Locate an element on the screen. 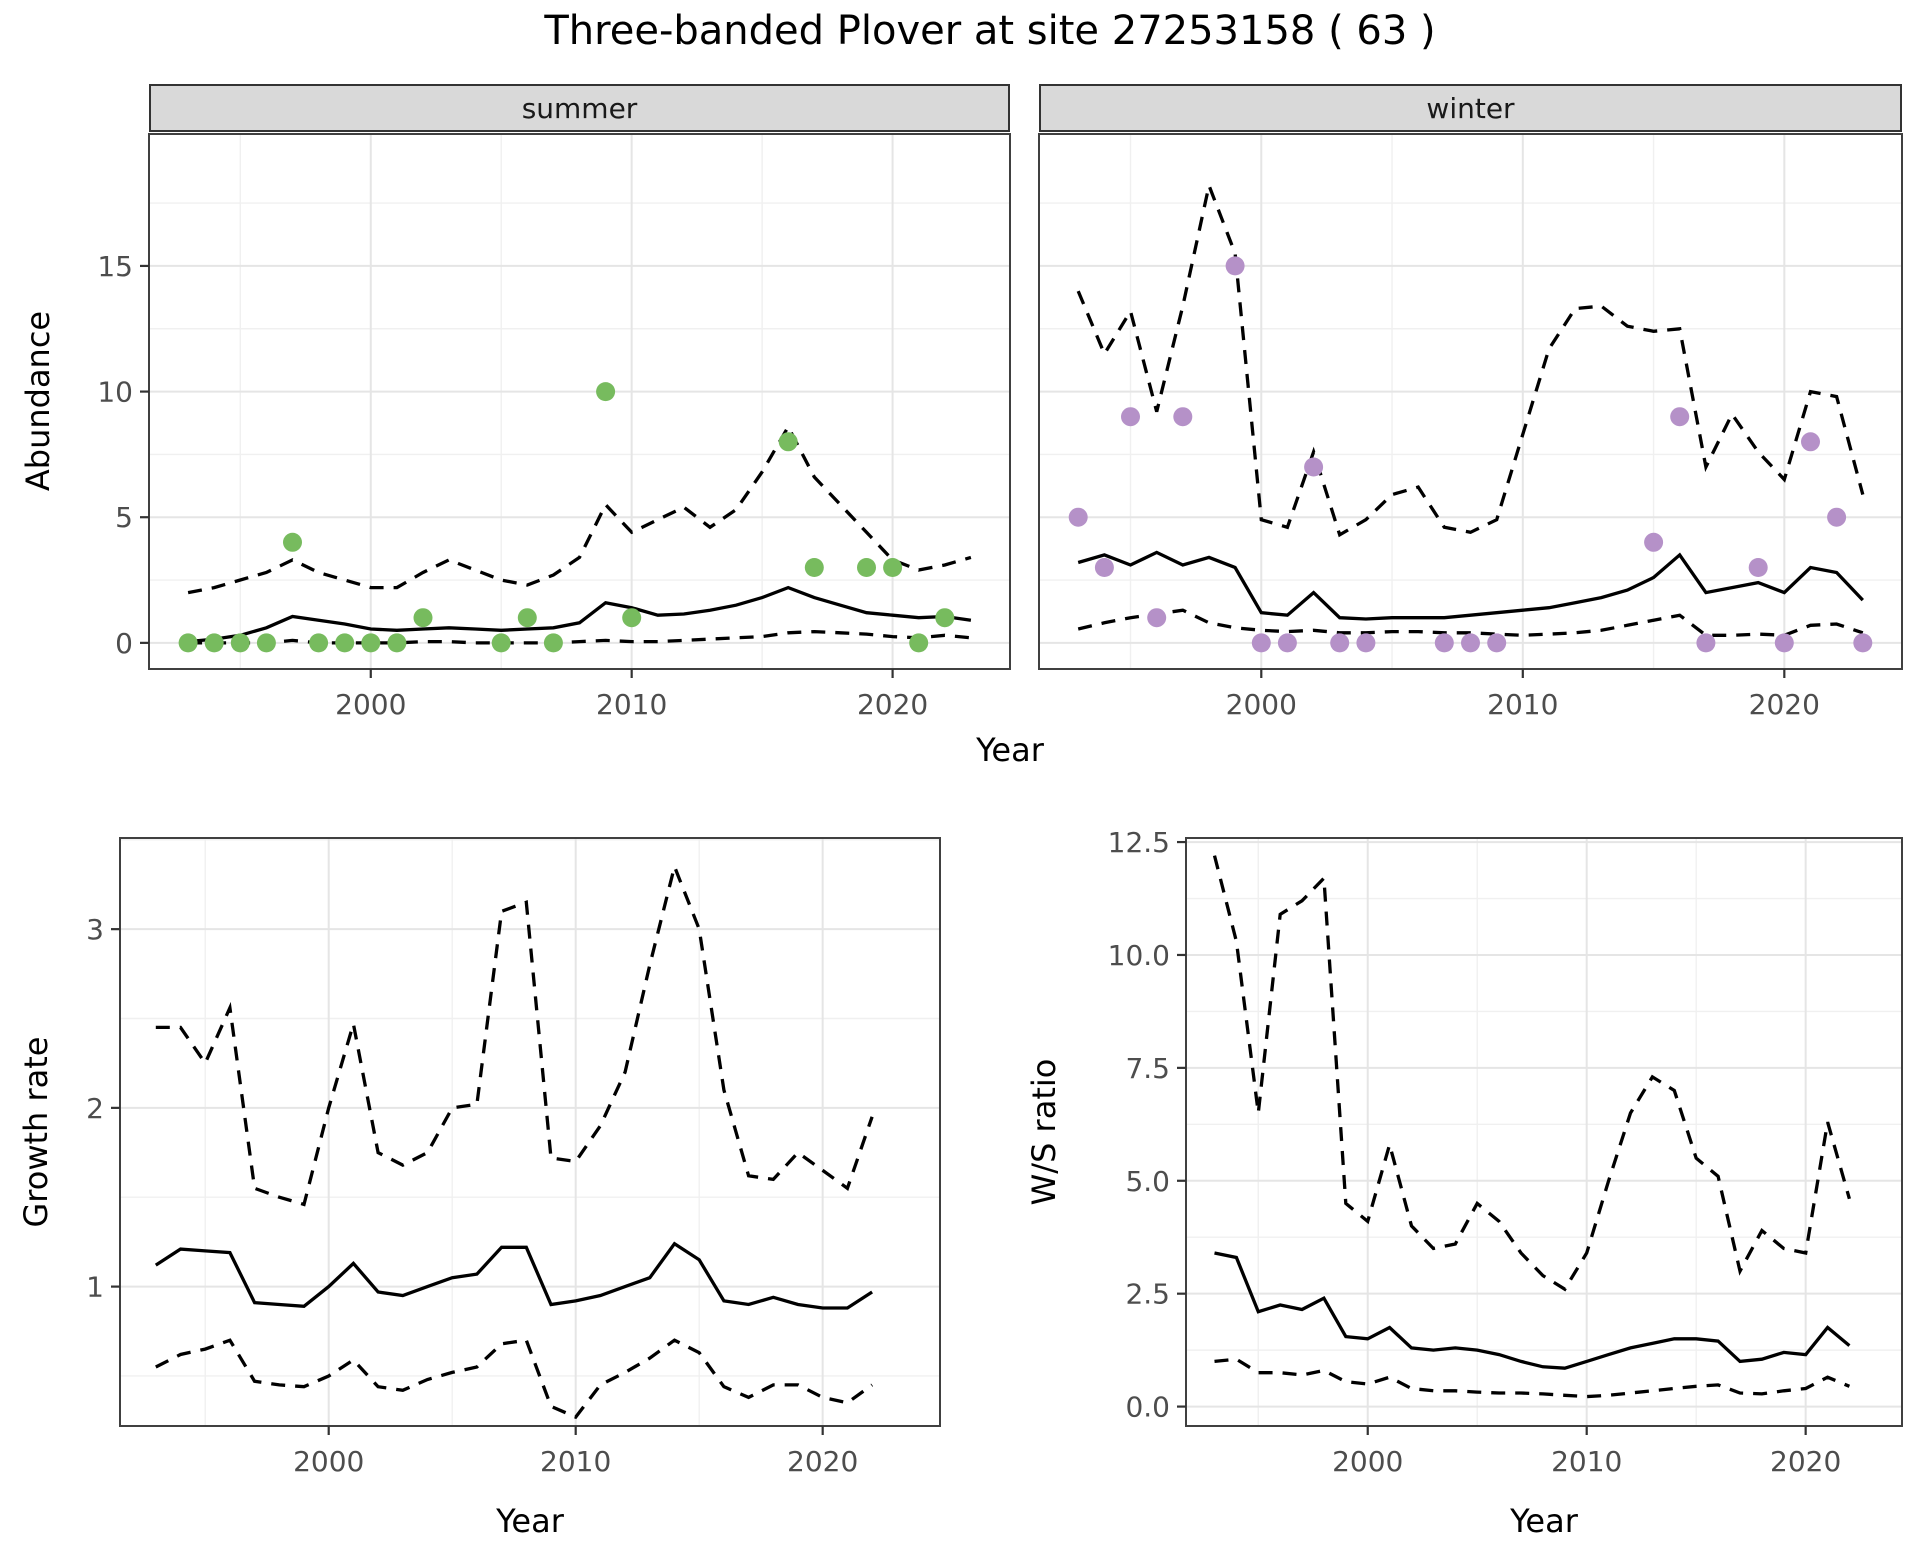 The height and width of the screenshot is (1560, 1920). growth-rate-y-axis-title: Growth rate is located at coordinates (36, 1132).